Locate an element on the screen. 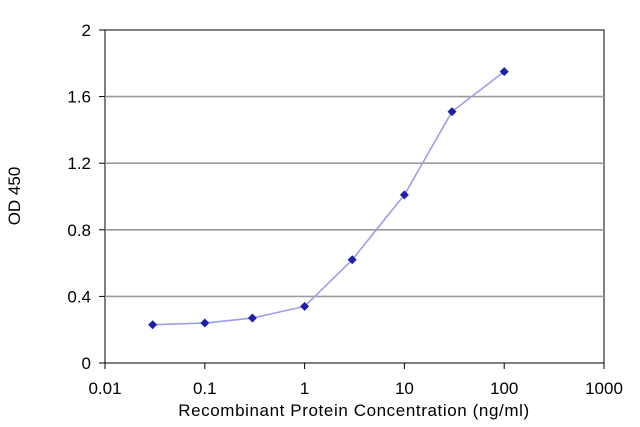  x-tick-label: 1 is located at coordinates (304, 388).